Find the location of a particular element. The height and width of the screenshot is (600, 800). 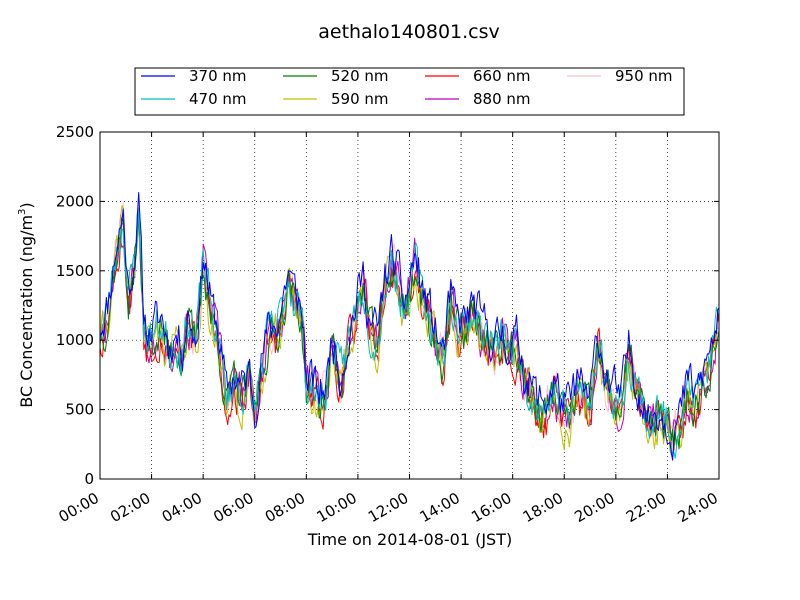

chart-title: aethalo140801.csv is located at coordinates (409, 32).